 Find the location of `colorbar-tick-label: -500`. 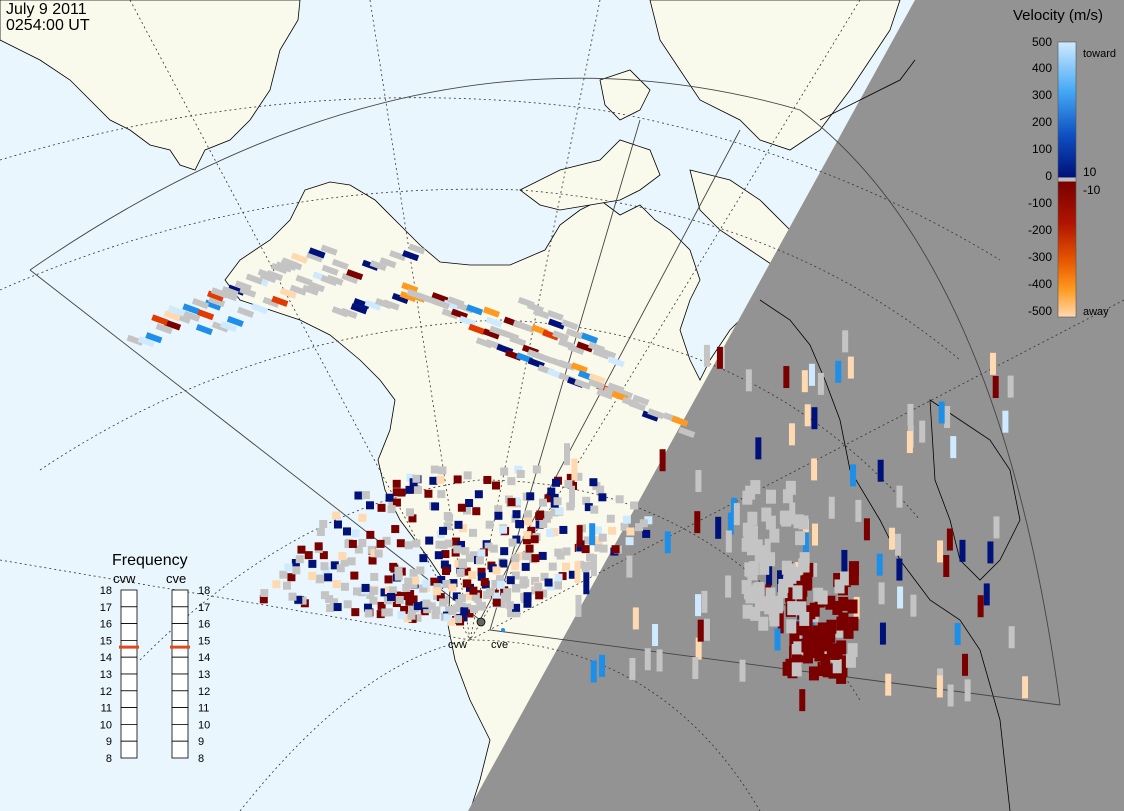

colorbar-tick-label: -500 is located at coordinates (1040, 311).